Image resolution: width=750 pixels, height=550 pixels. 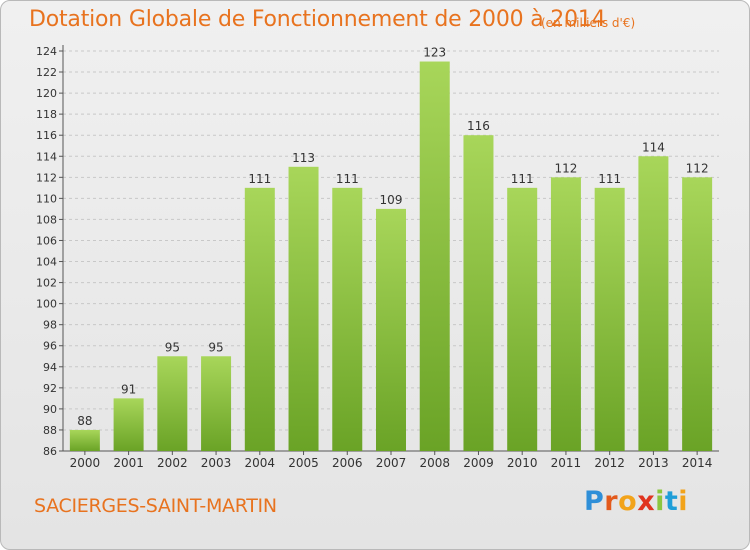 I want to click on x-tick-label: 2010, so click(x=522, y=463).